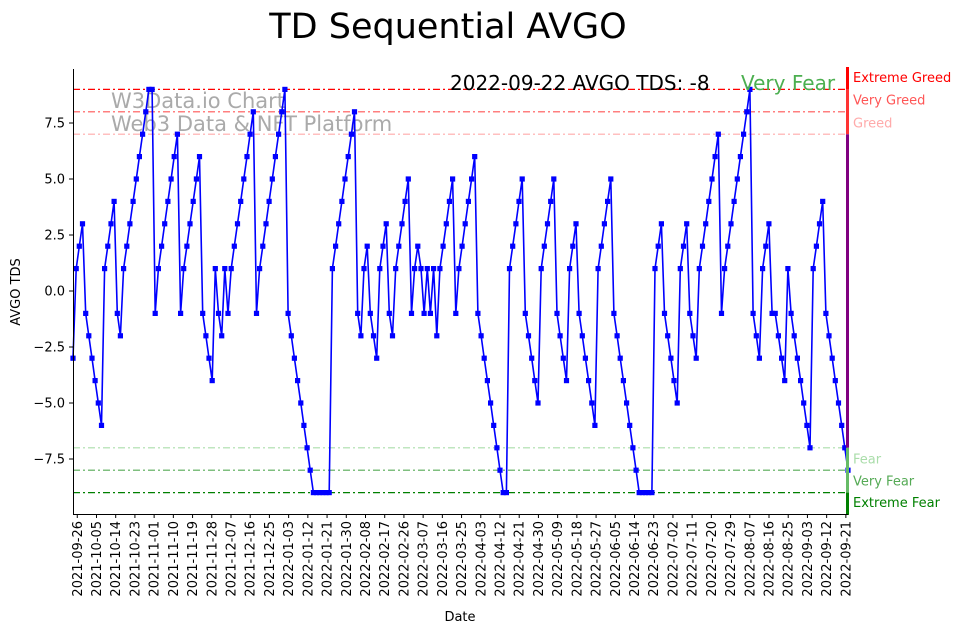  What do you see at coordinates (443, 559) in the screenshot?
I see `x-tick-label-19: 2022-03-16` at bounding box center [443, 559].